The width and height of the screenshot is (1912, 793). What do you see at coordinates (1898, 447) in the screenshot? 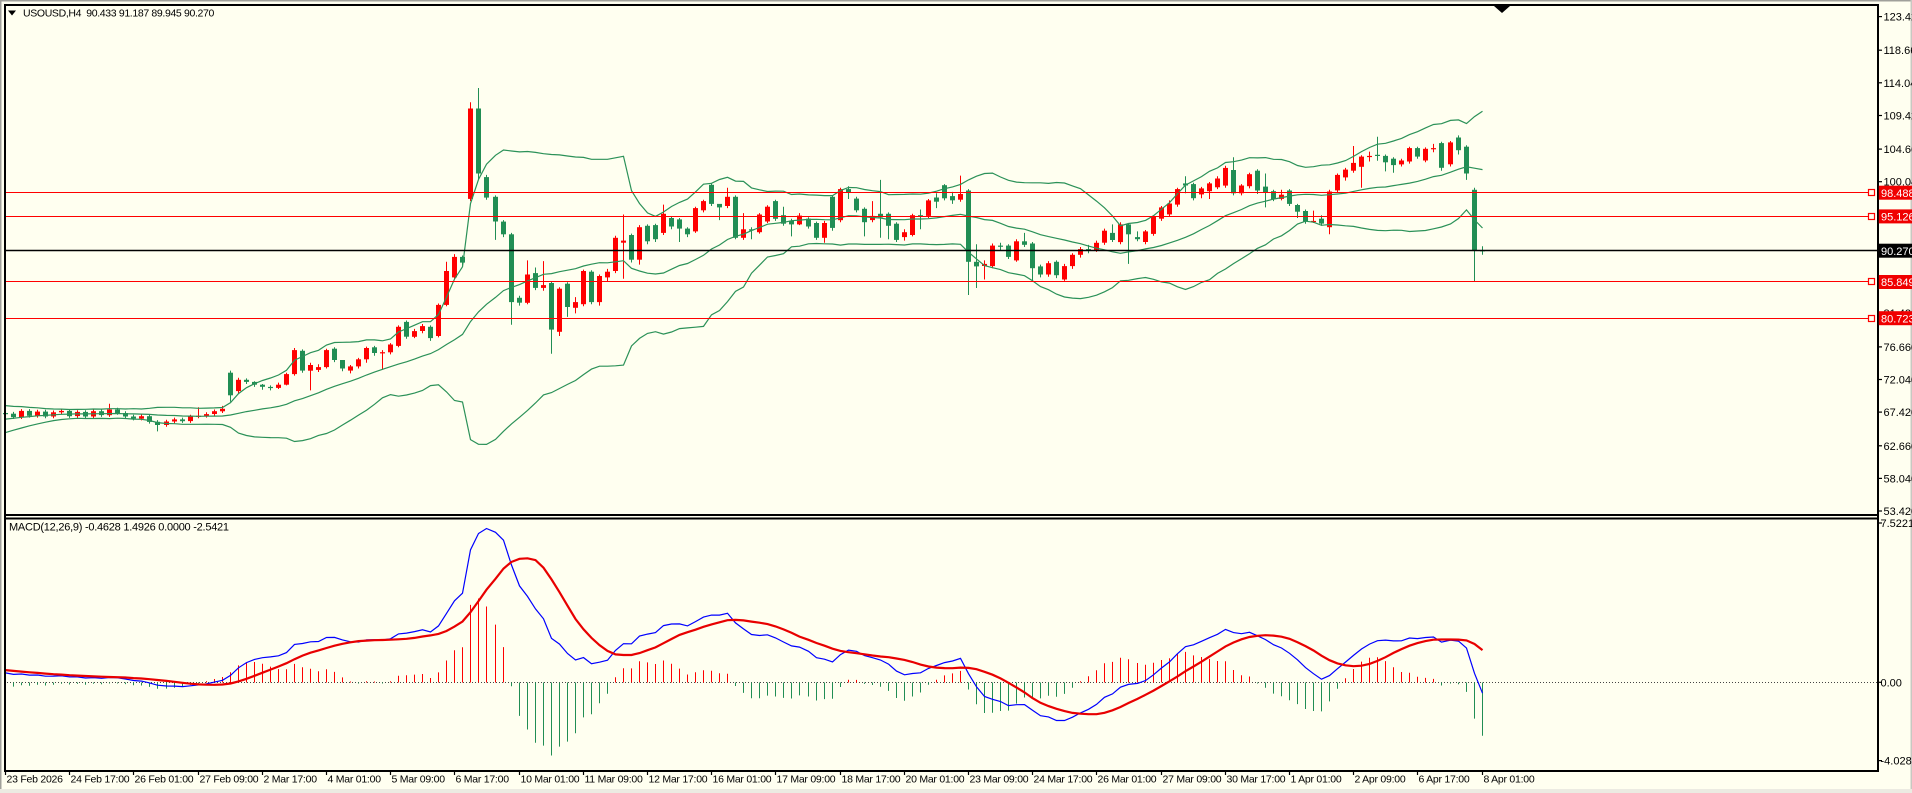
I see `svg-text: 62.660` at bounding box center [1898, 447].